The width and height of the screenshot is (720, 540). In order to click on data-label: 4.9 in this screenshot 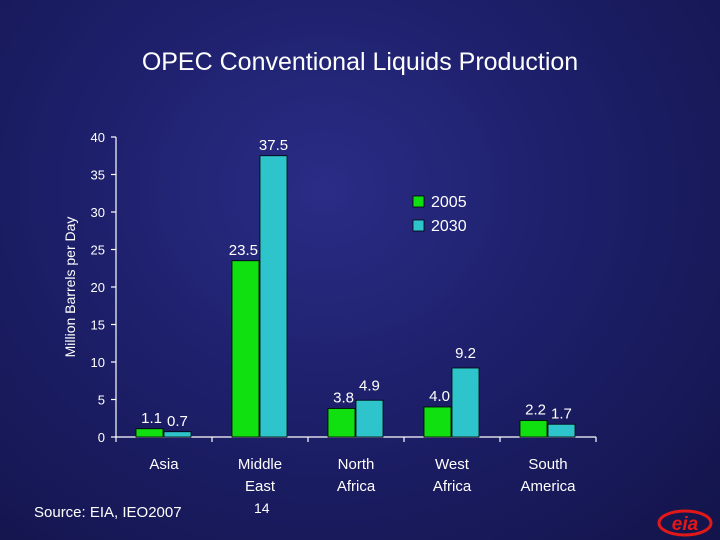, I will do `click(369, 385)`.